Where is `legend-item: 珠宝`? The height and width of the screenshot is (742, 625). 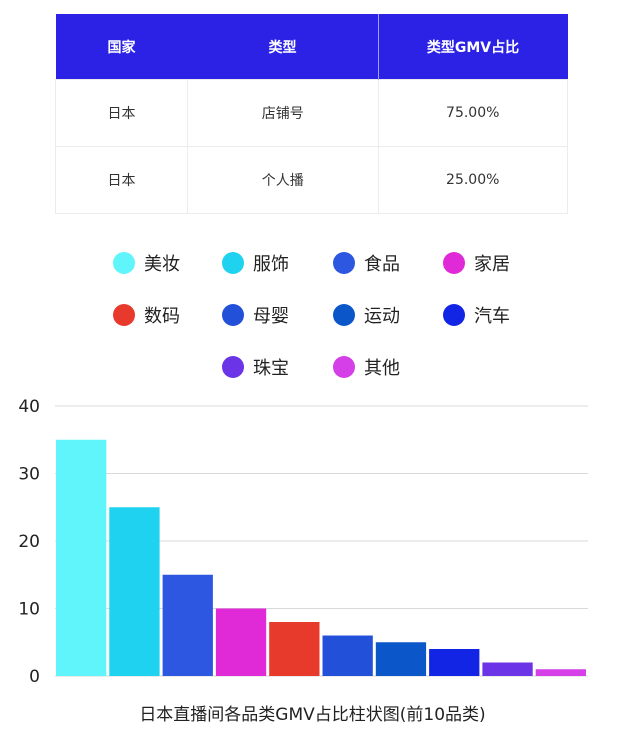 legend-item: 珠宝 is located at coordinates (255, 367).